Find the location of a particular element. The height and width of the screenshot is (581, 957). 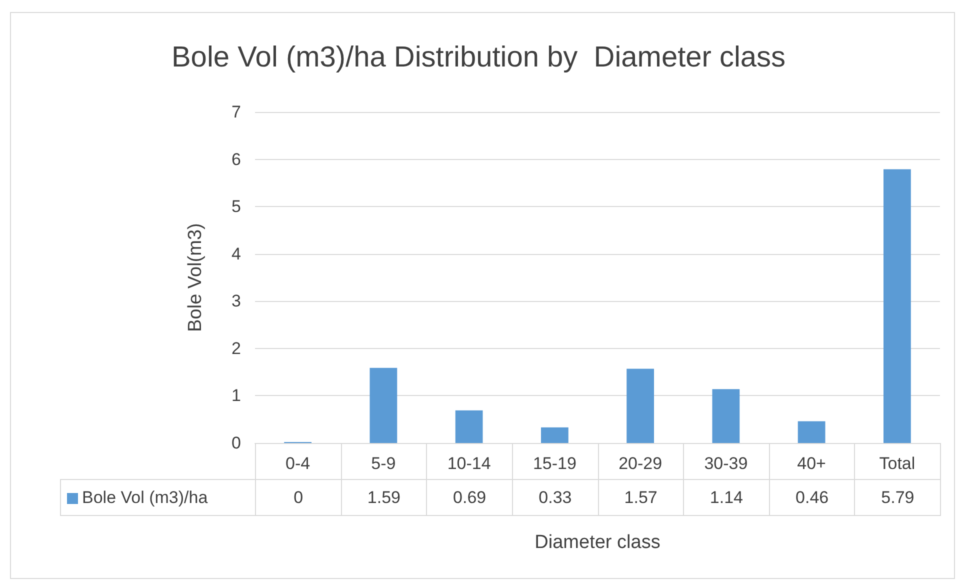

data-label: 0.46 is located at coordinates (812, 498).